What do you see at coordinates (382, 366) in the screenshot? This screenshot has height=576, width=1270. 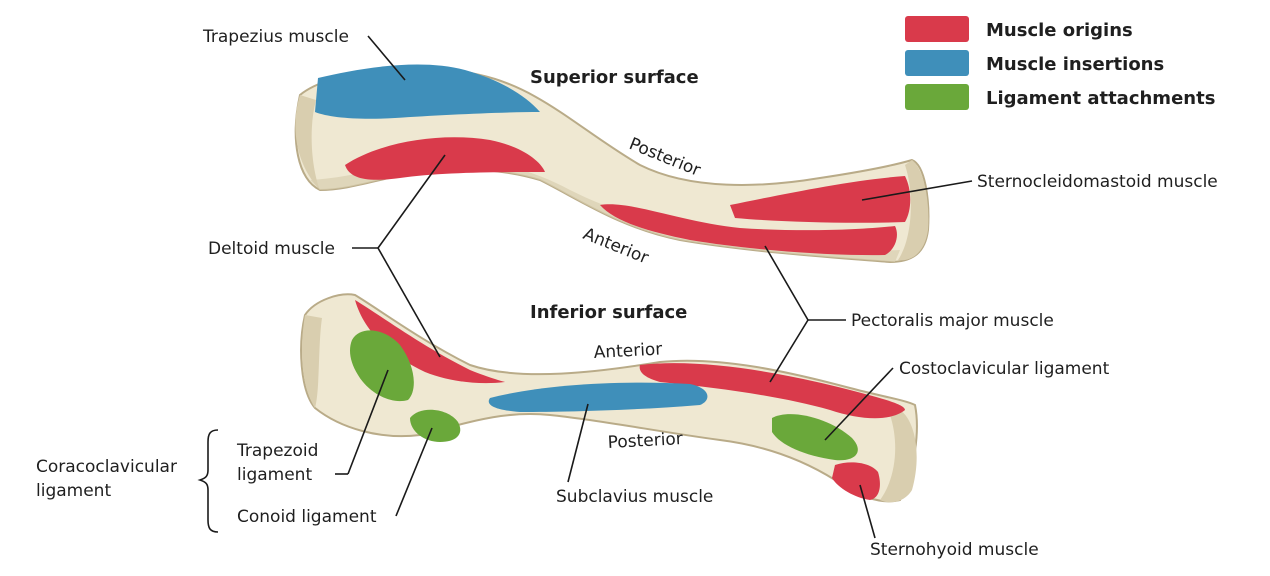 I see `trapezoid-ligament-area` at bounding box center [382, 366].